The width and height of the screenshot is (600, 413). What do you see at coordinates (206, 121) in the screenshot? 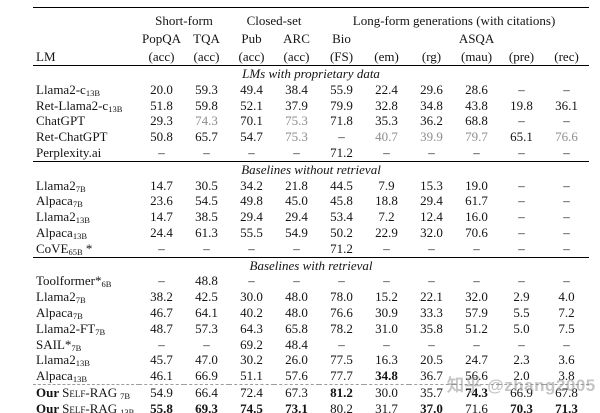
I see `metric-cell: 74.3` at bounding box center [206, 121].